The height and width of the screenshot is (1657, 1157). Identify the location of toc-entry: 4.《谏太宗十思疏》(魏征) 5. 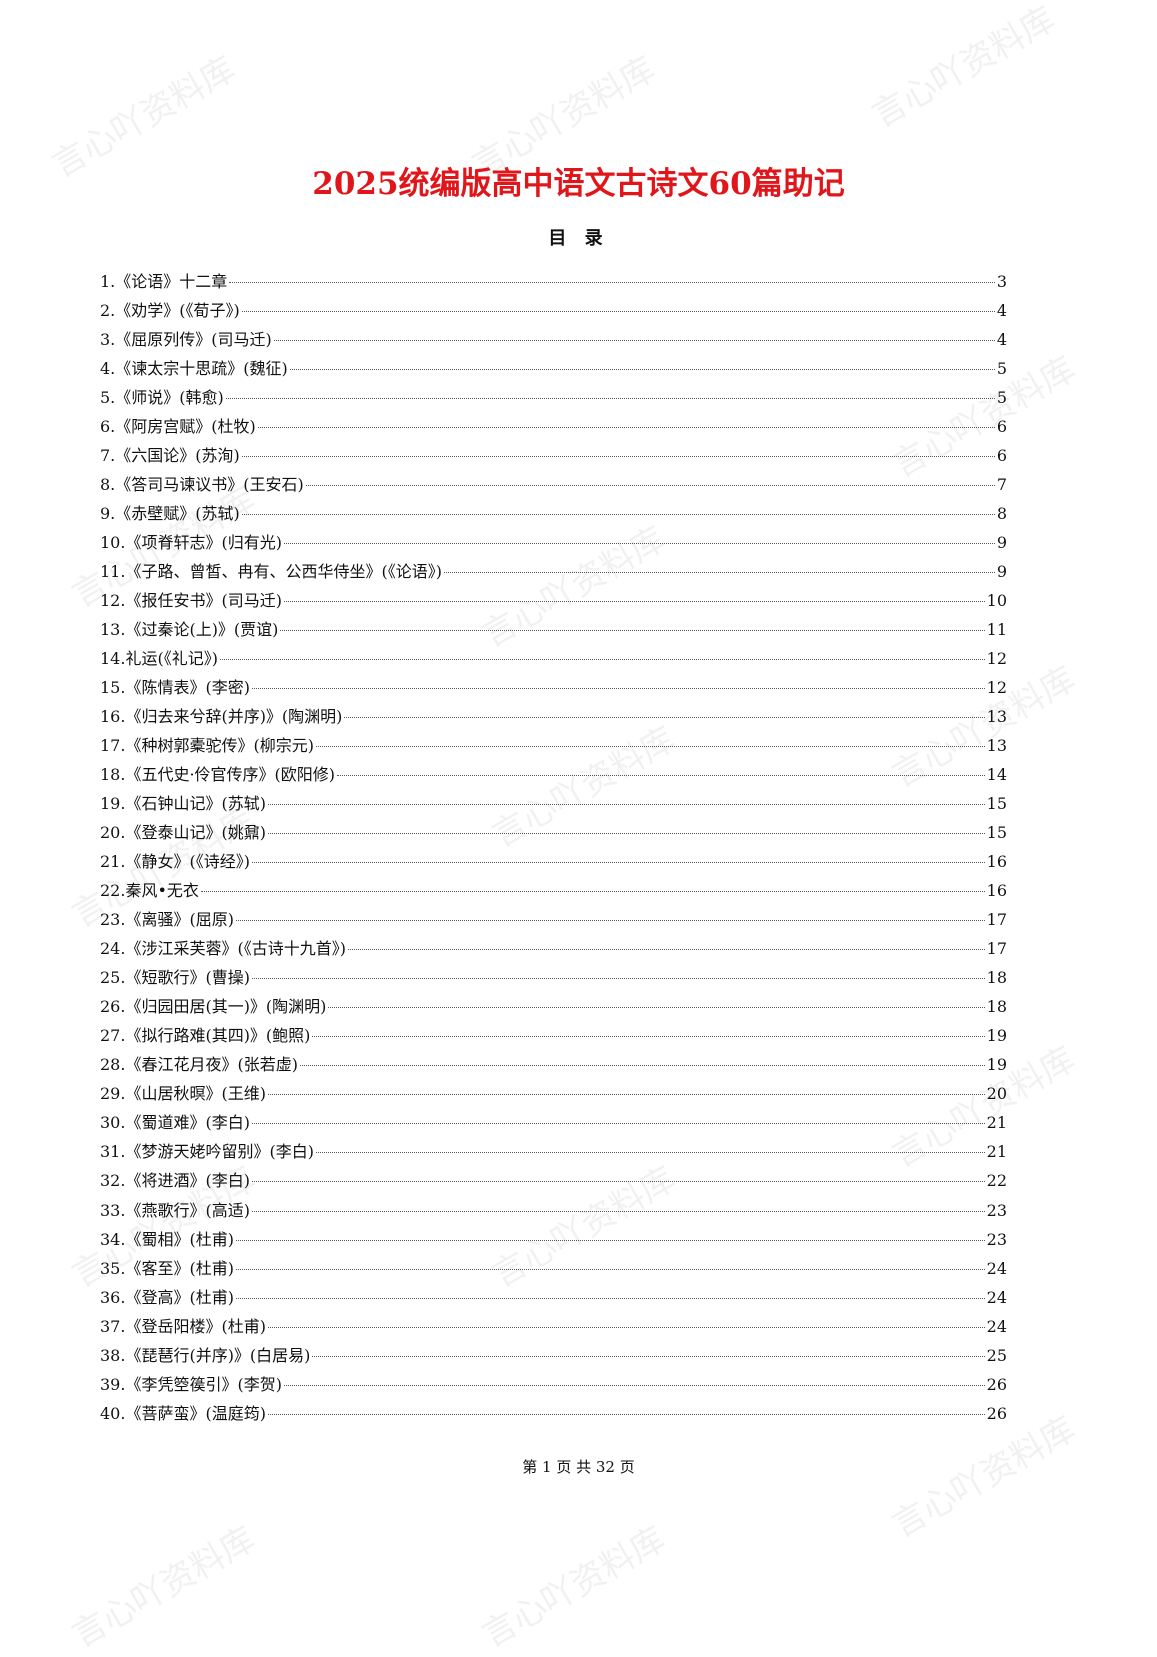
(553, 369).